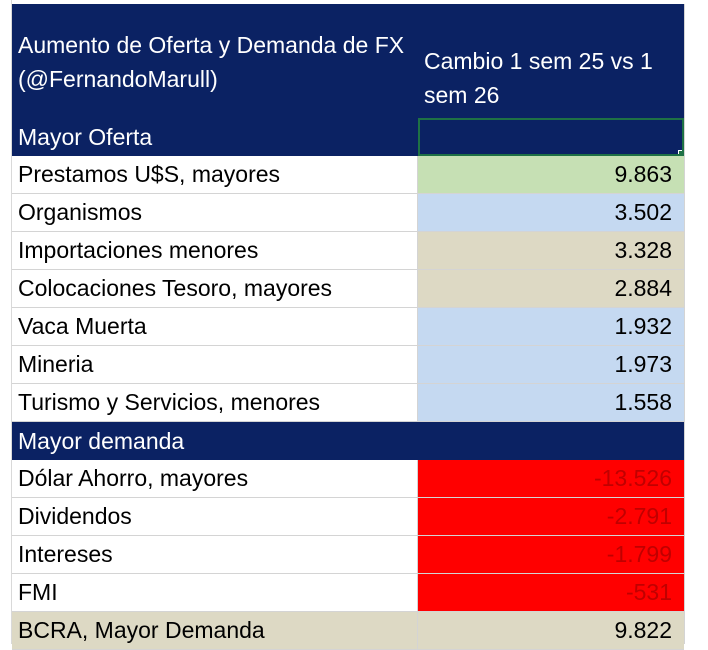 This screenshot has height=650, width=708. Describe the element at coordinates (551, 630) in the screenshot. I see `row-value: 9.822` at that location.